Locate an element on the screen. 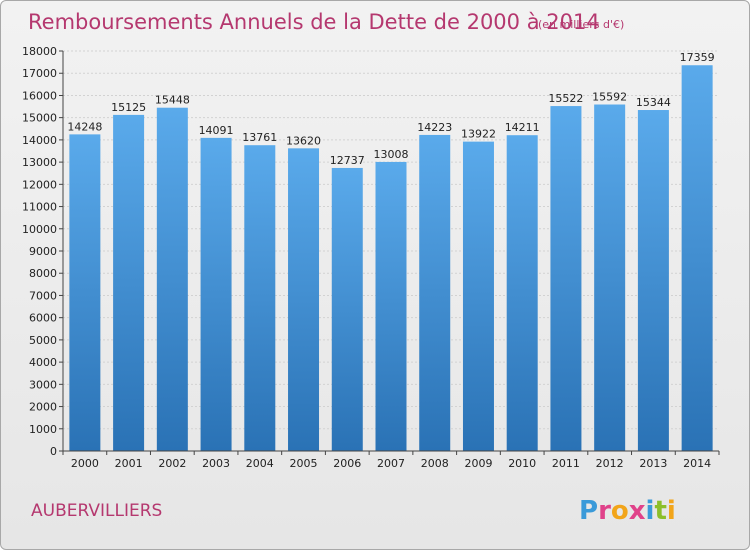  bar-2004 is located at coordinates (260, 298).